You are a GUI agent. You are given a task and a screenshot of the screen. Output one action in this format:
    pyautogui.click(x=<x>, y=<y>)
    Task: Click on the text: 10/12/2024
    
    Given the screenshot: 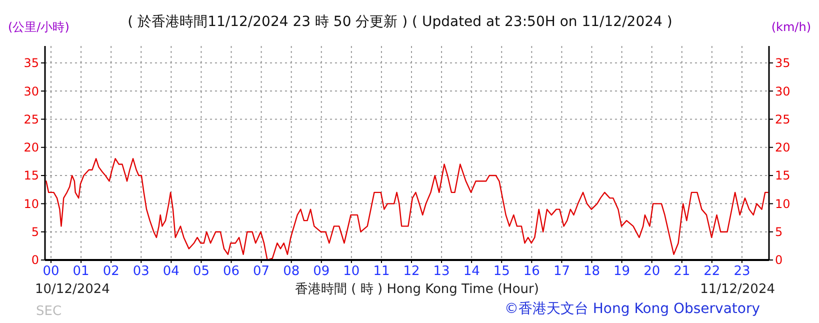 What is the action you would take?
    pyautogui.click(x=72, y=289)
    